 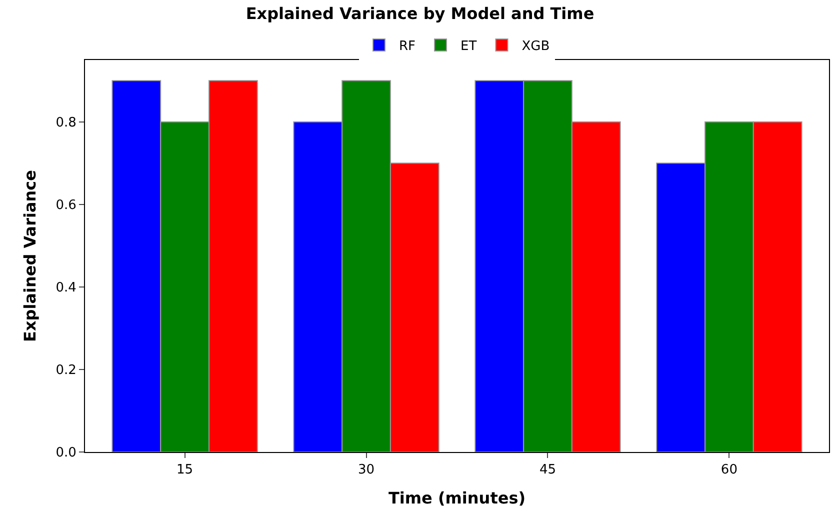 I want to click on x-axis-title: Time (minutes), so click(x=457, y=498).